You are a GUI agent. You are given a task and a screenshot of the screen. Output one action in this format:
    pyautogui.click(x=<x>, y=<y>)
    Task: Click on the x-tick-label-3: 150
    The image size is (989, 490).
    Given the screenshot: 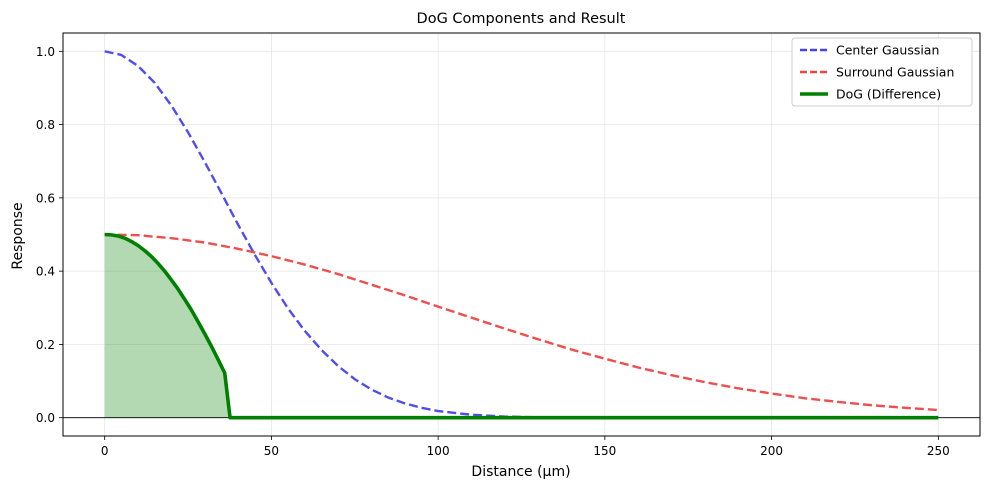 What is the action you would take?
    pyautogui.click(x=604, y=451)
    